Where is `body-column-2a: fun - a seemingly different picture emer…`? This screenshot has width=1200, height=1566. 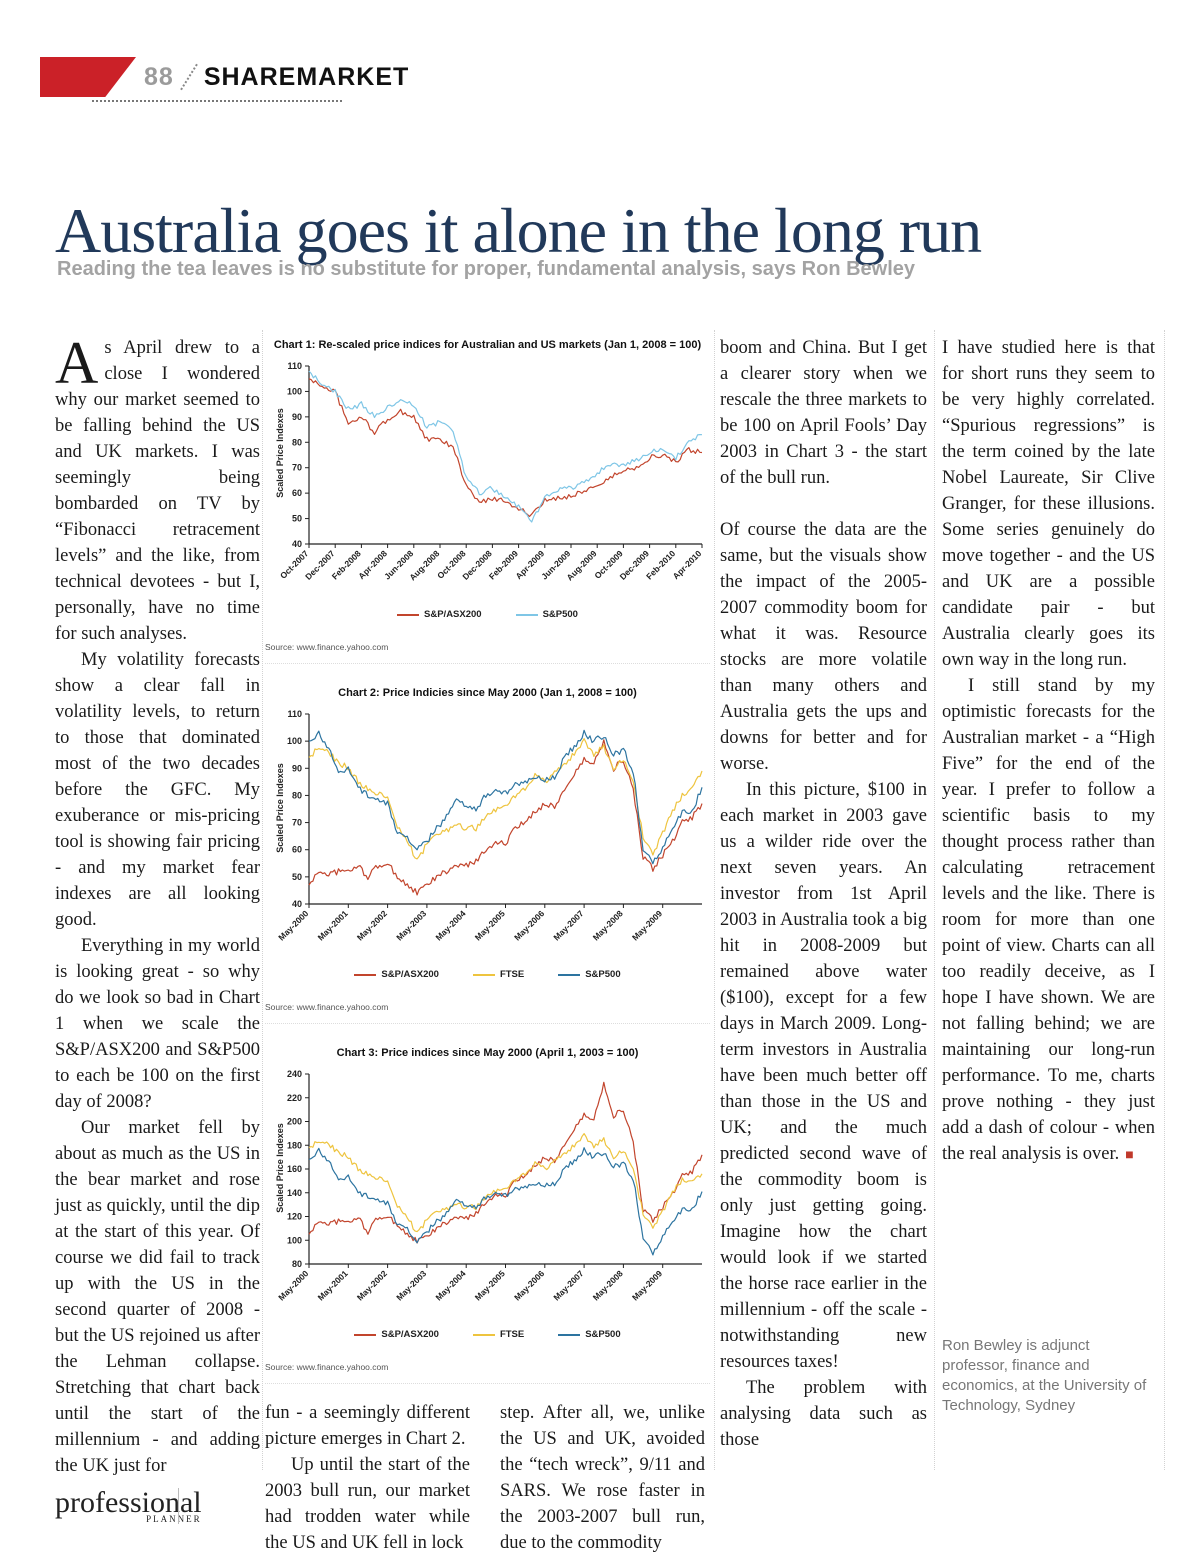
body-column-2a: fun - a seemingly different picture emer… is located at coordinates (367, 1478).